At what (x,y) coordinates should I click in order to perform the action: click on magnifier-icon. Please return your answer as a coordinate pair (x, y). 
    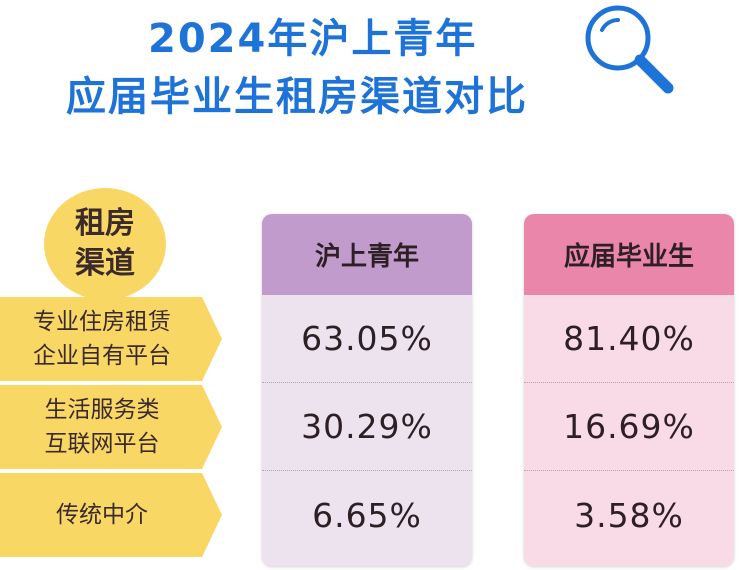
    Looking at the image, I should click on (629, 49).